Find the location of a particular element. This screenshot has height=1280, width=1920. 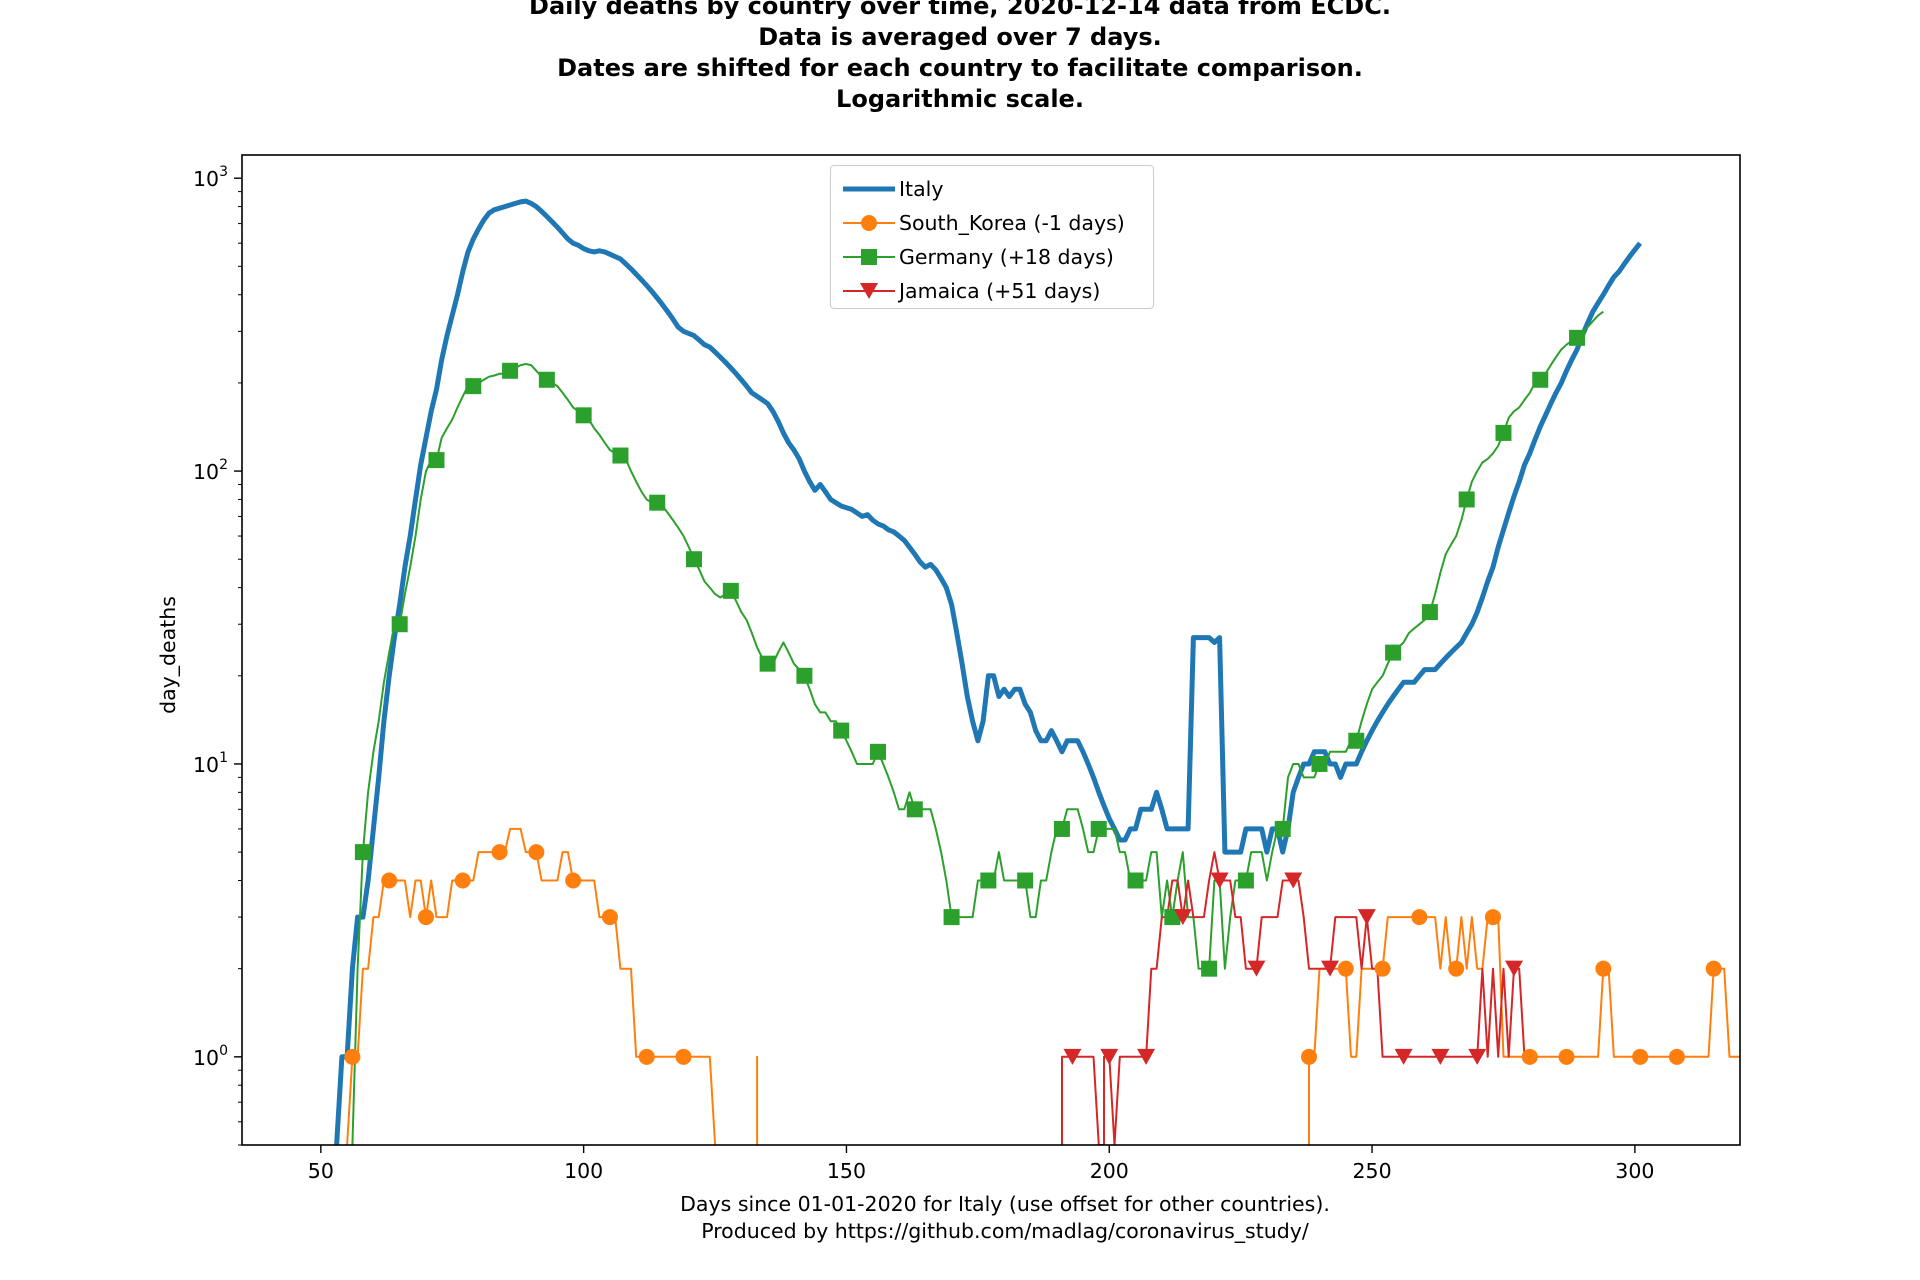

title-line-4: Logarithmic scale. is located at coordinates (960, 99).